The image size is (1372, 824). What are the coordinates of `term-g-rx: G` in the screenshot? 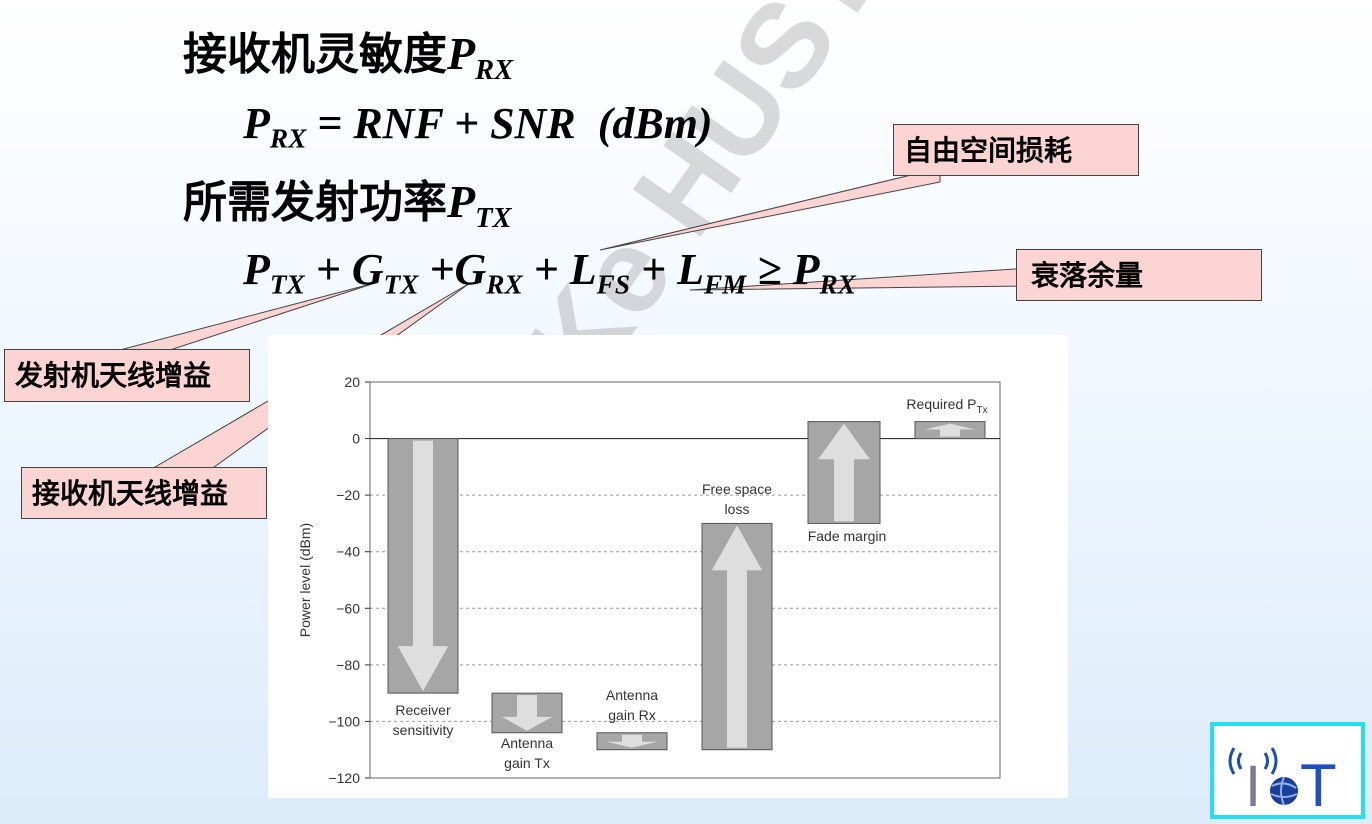 It's located at (470, 269).